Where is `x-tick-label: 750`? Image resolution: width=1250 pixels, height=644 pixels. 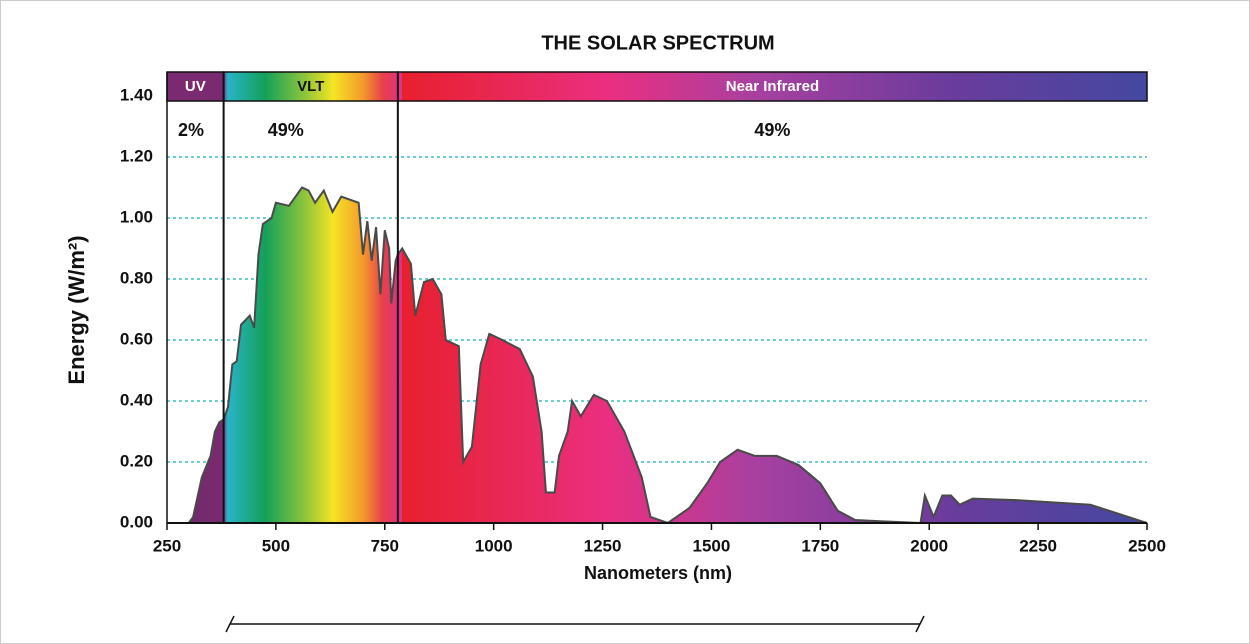 x-tick-label: 750 is located at coordinates (385, 545).